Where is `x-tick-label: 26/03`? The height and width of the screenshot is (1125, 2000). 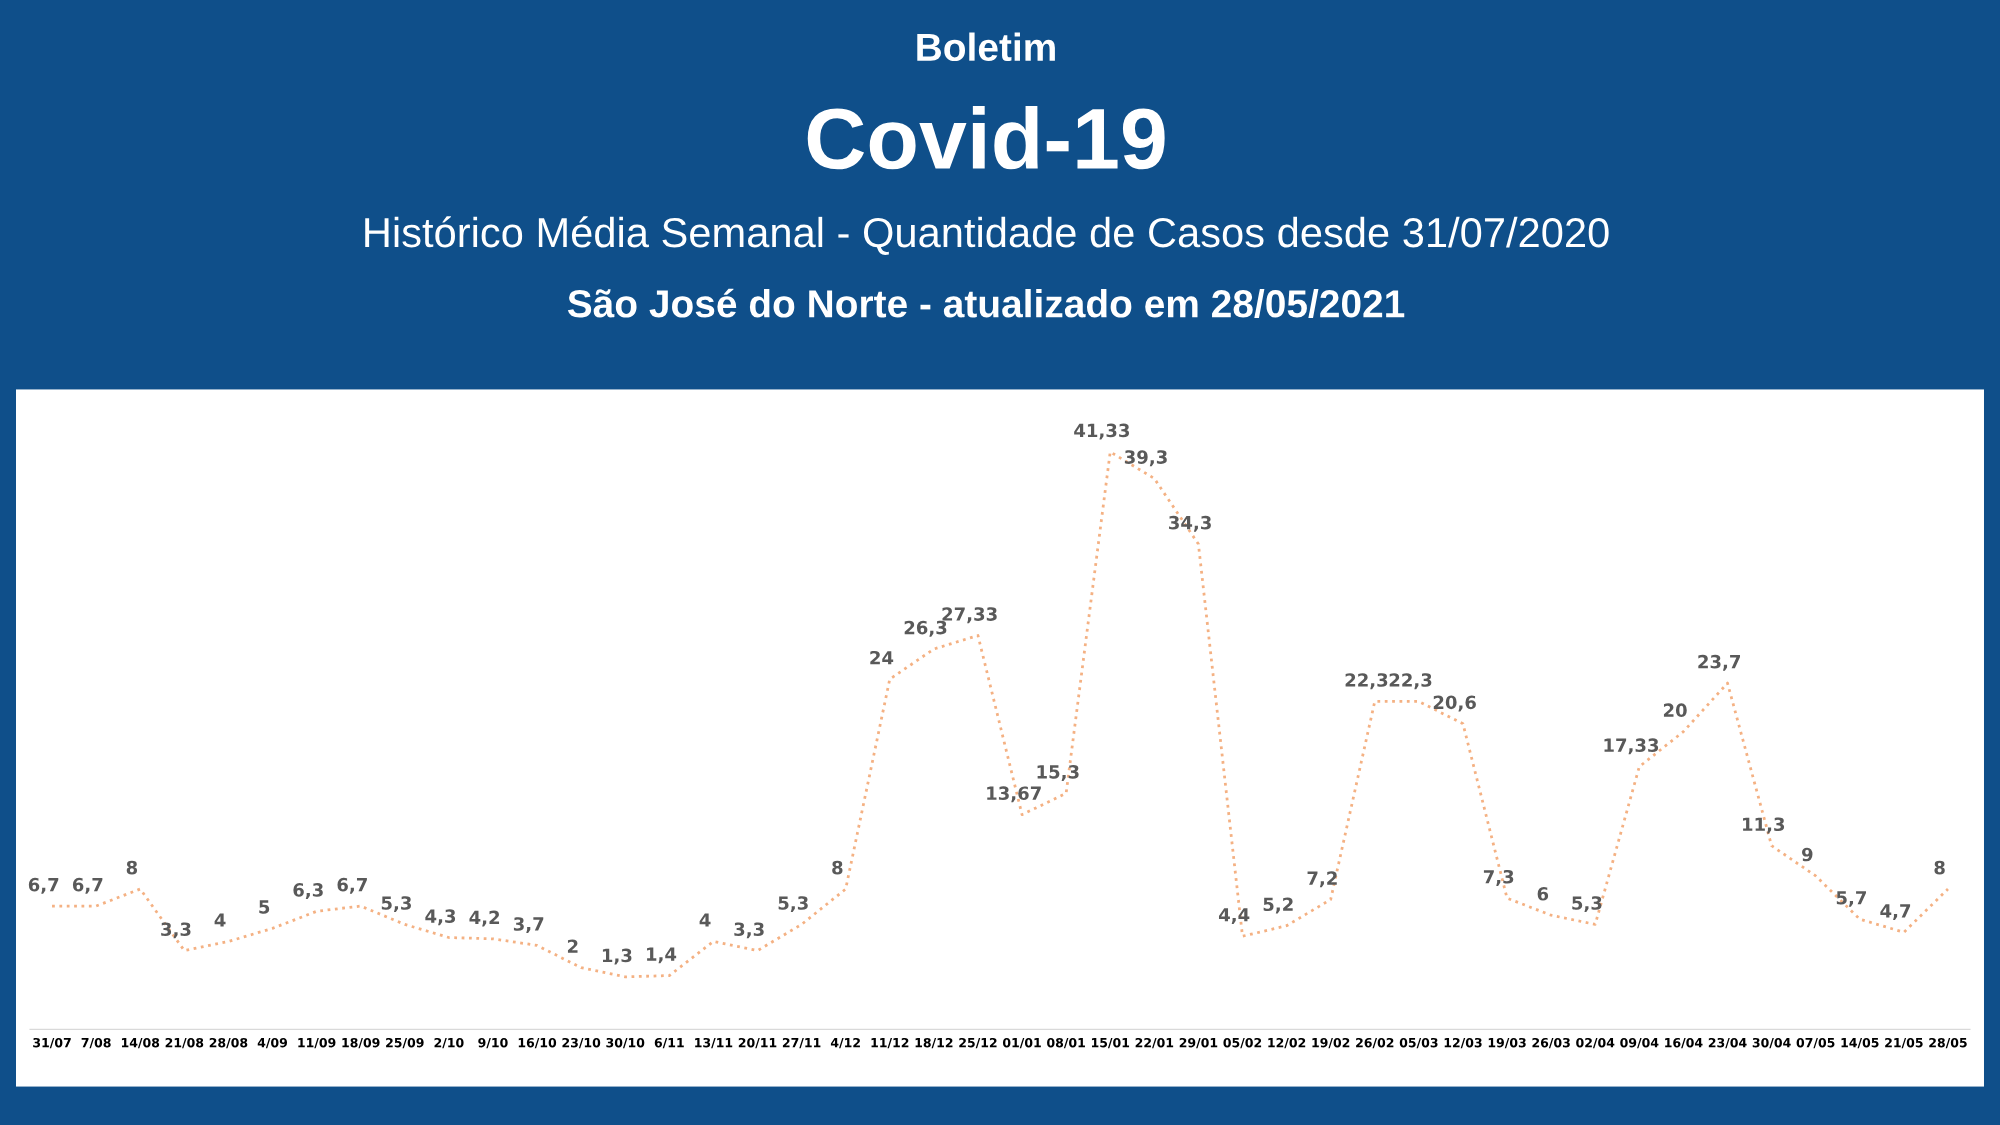 x-tick-label: 26/03 is located at coordinates (1551, 1043).